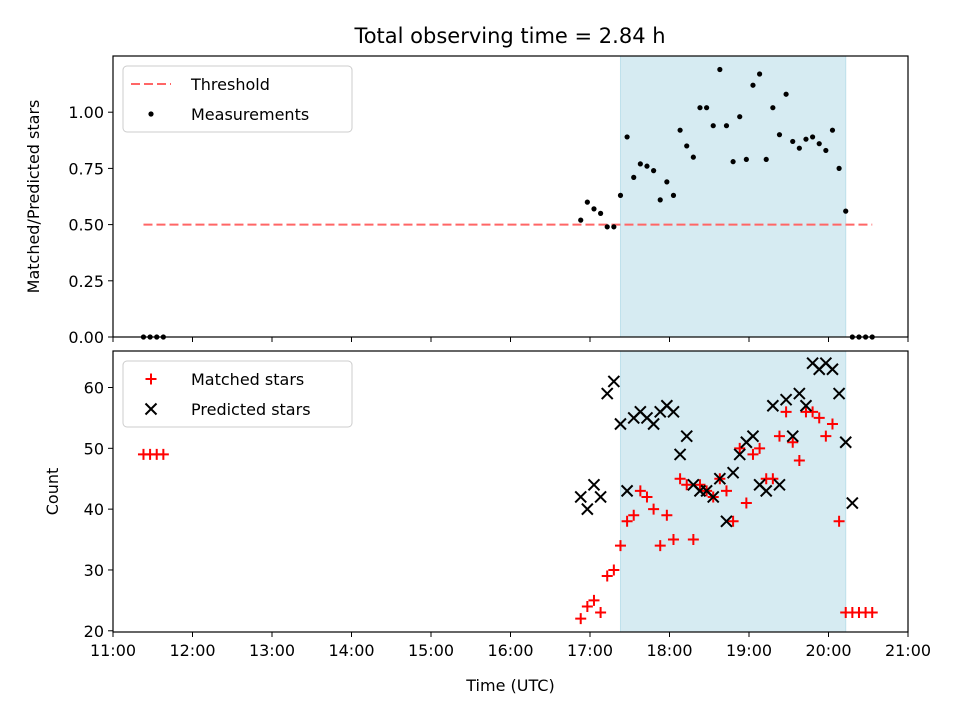 This screenshot has width=960, height=720. I want to click on legend-label: Matched stars, so click(247, 379).